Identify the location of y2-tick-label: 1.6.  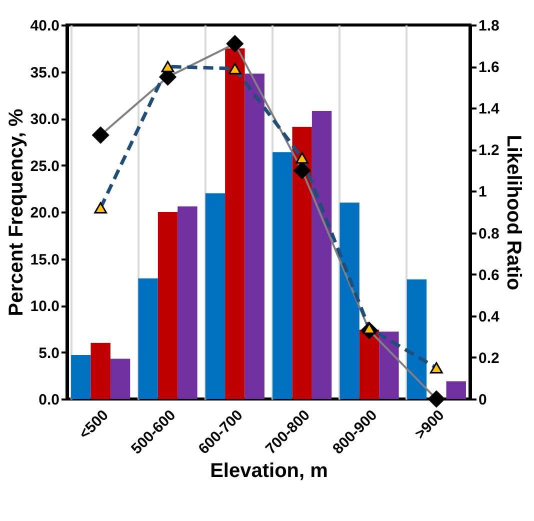
(489, 67).